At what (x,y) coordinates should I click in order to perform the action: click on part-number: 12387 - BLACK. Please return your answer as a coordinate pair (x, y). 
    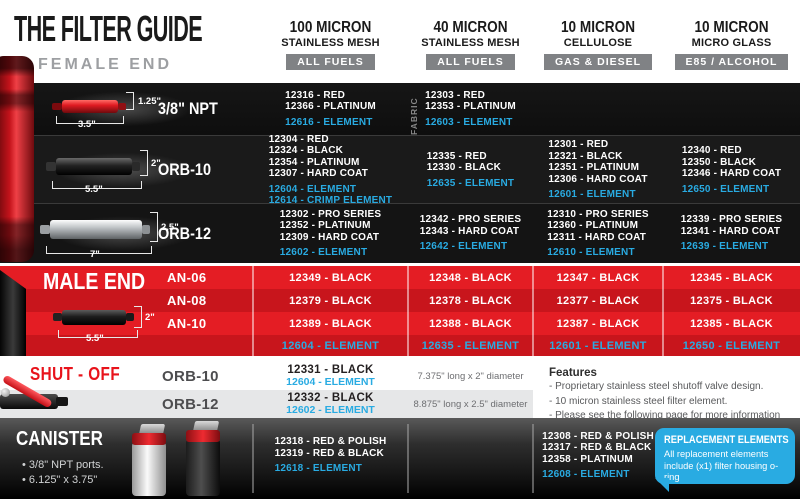
    Looking at the image, I should click on (598, 323).